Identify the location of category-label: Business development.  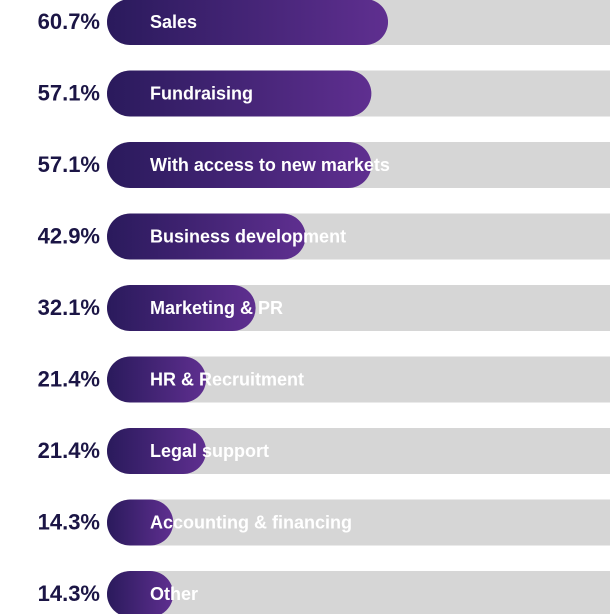
(248, 236).